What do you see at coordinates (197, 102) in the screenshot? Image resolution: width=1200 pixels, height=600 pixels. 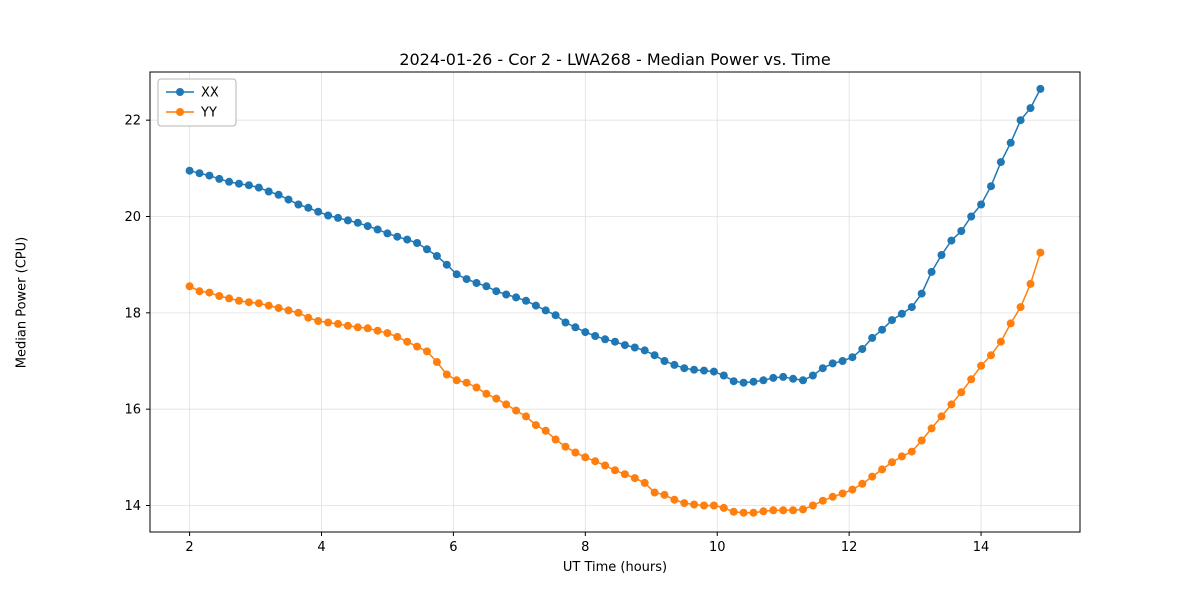 I see `legend-box` at bounding box center [197, 102].